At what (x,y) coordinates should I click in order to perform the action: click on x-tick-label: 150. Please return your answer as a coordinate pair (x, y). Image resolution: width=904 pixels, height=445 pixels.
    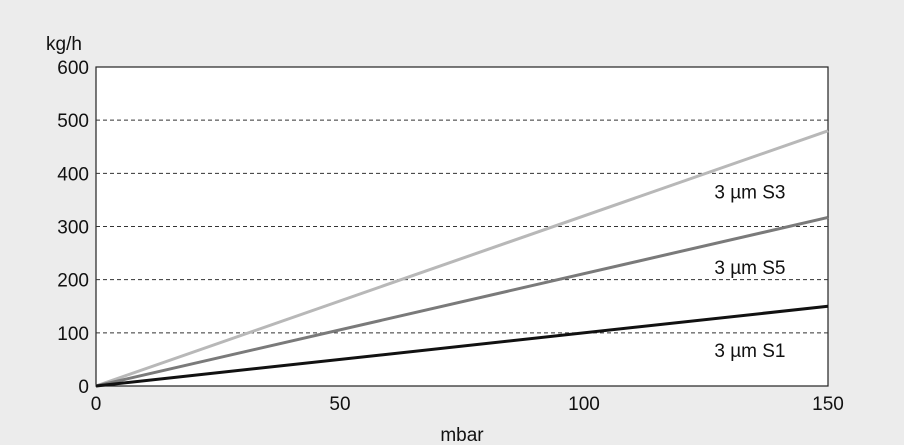
    Looking at the image, I should click on (828, 404).